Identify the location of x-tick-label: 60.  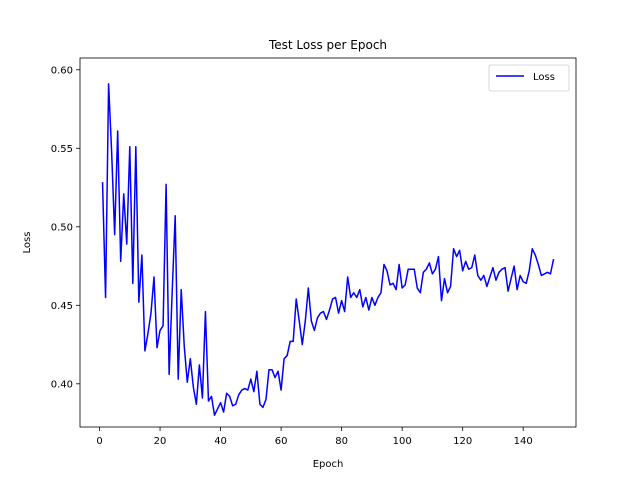
(281, 441).